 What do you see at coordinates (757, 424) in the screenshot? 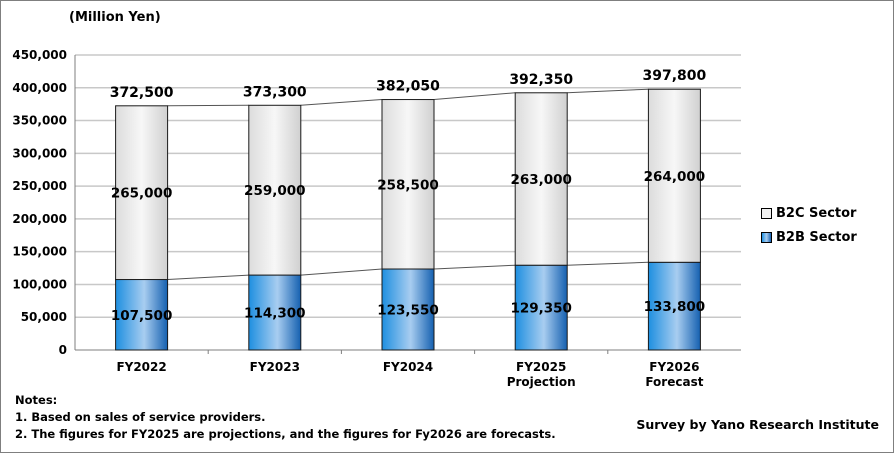
I see `source-credit: Survey by Yano Research Institute` at bounding box center [757, 424].